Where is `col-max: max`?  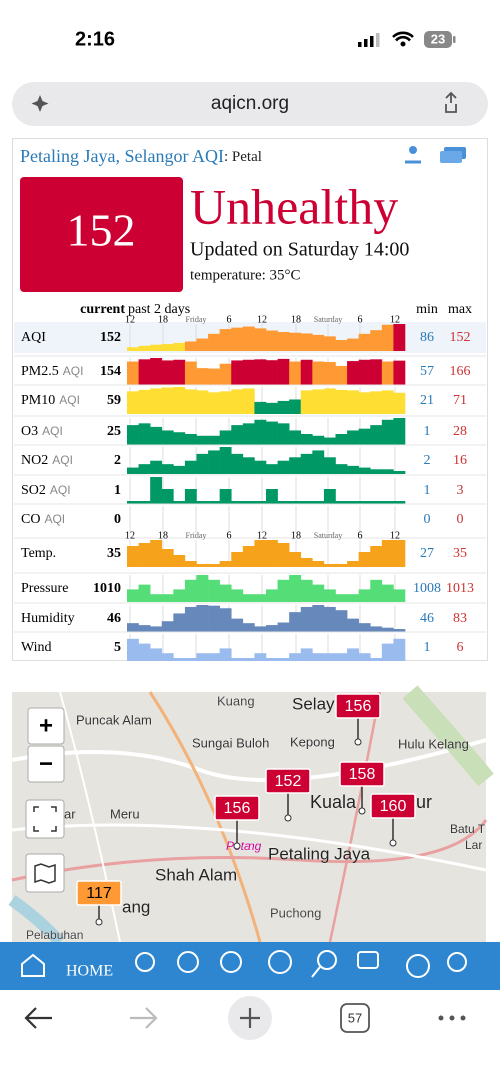 col-max: max is located at coordinates (460, 309).